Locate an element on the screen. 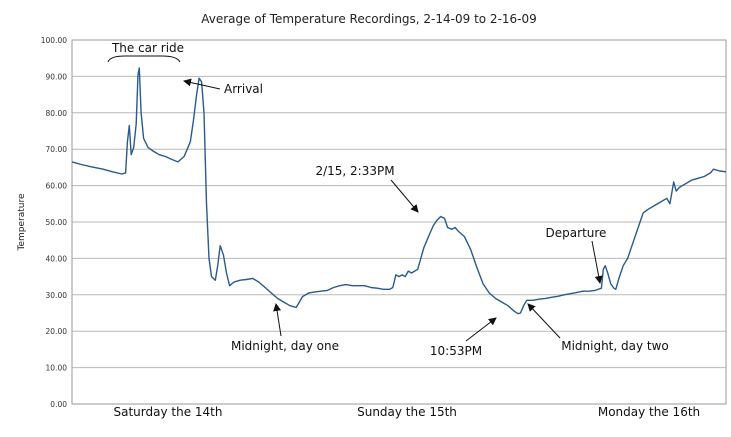  departure-arrow is located at coordinates (597, 262).